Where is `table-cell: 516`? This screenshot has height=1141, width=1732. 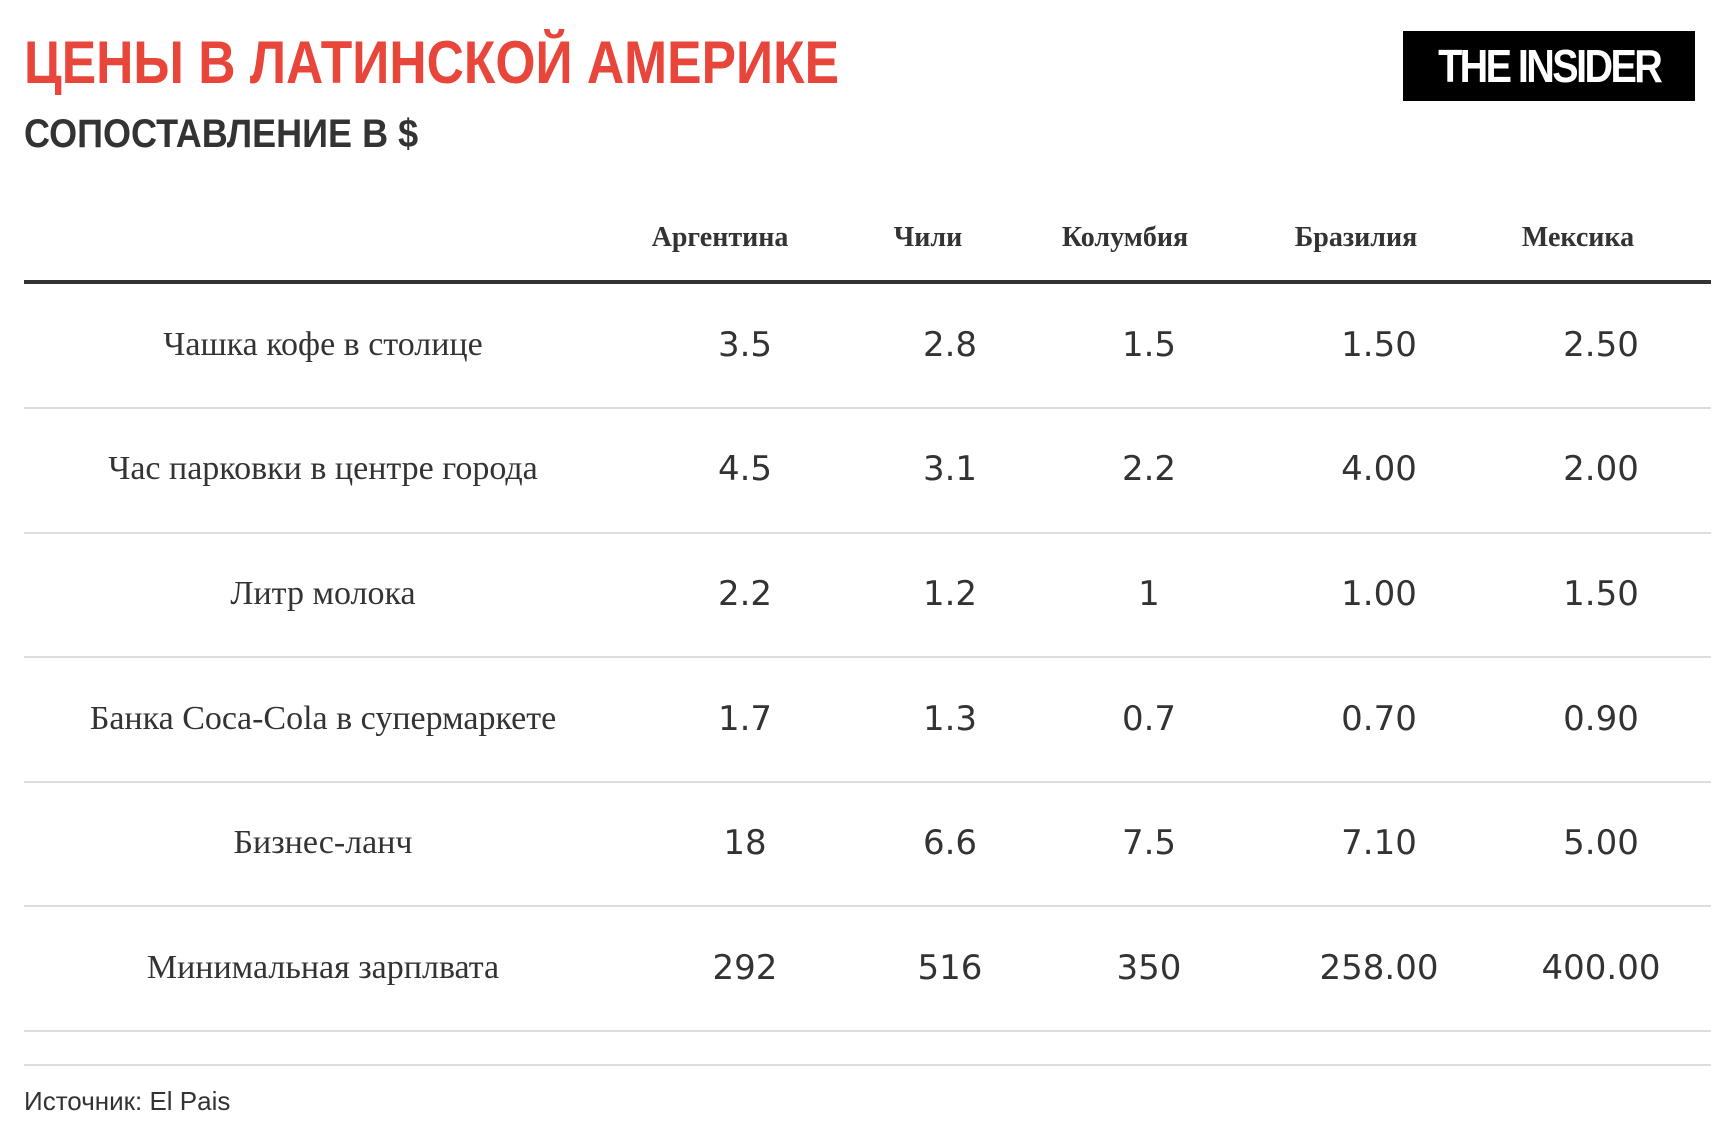
table-cell: 516 is located at coordinates (950, 967).